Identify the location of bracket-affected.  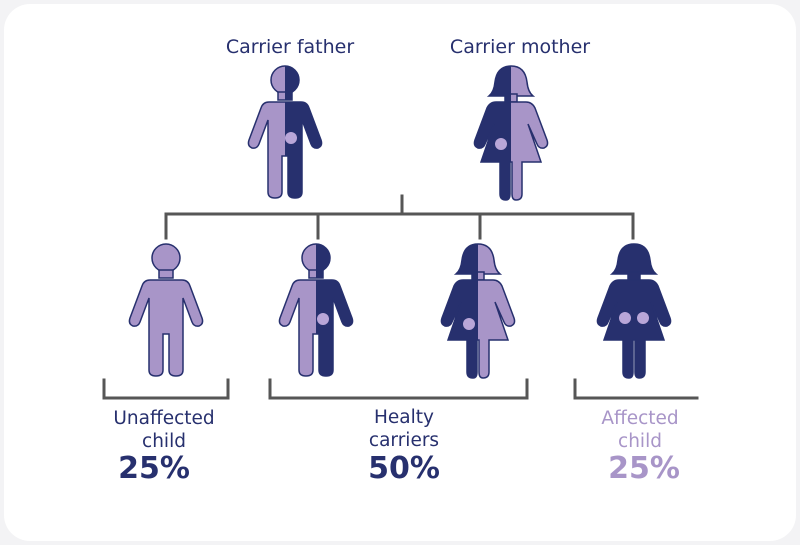
(636, 389).